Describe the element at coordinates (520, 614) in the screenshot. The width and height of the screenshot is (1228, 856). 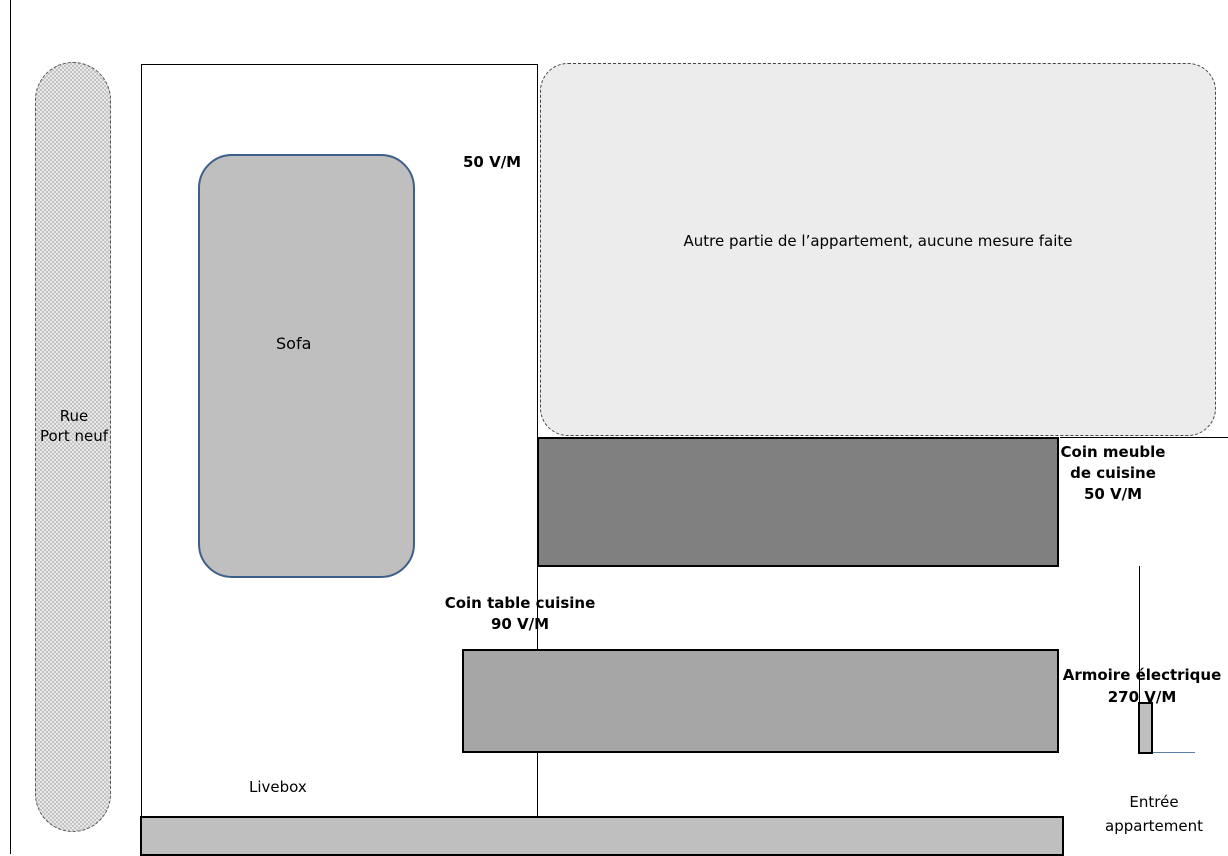
I see `kitchen-table-label: Coin table cuisine 90 V/M` at that location.